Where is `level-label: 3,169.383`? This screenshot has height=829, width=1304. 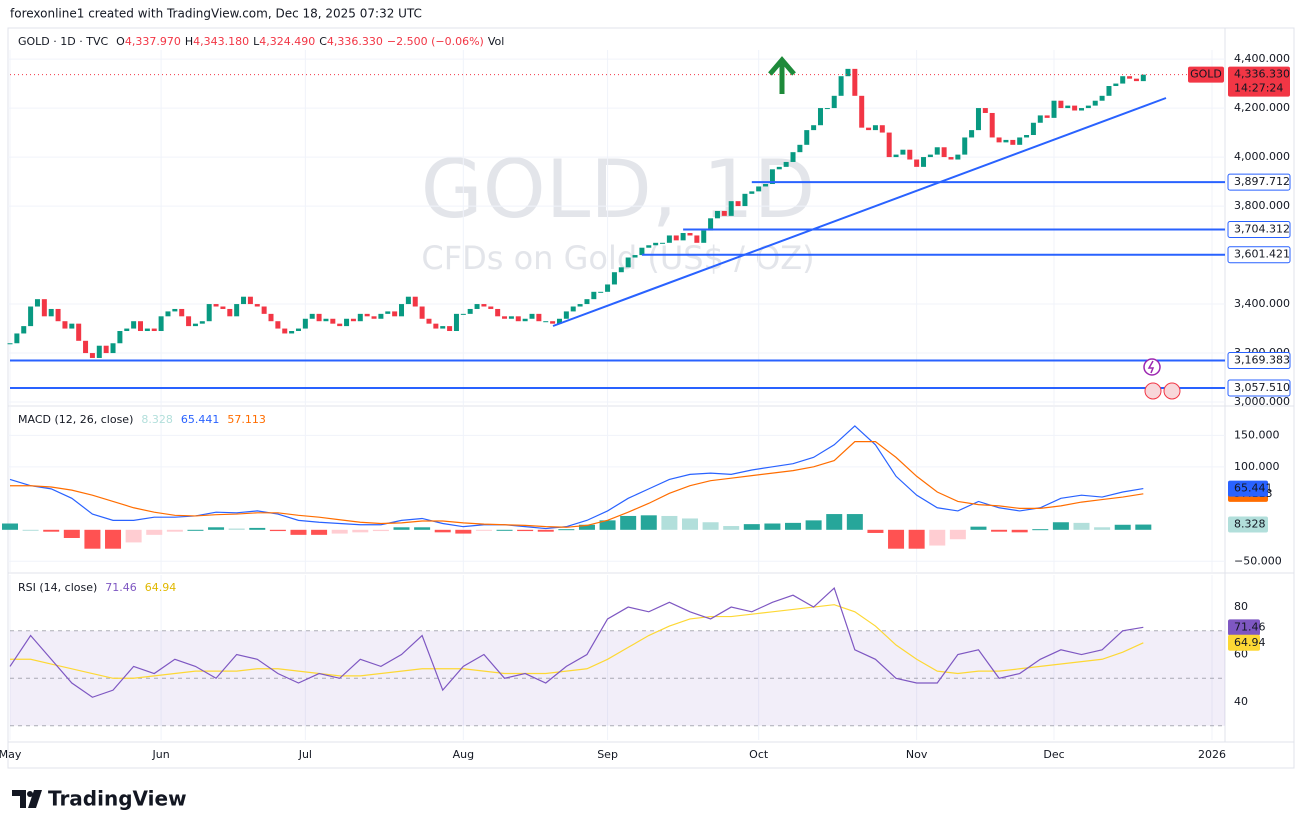 level-label: 3,169.383 is located at coordinates (1262, 360).